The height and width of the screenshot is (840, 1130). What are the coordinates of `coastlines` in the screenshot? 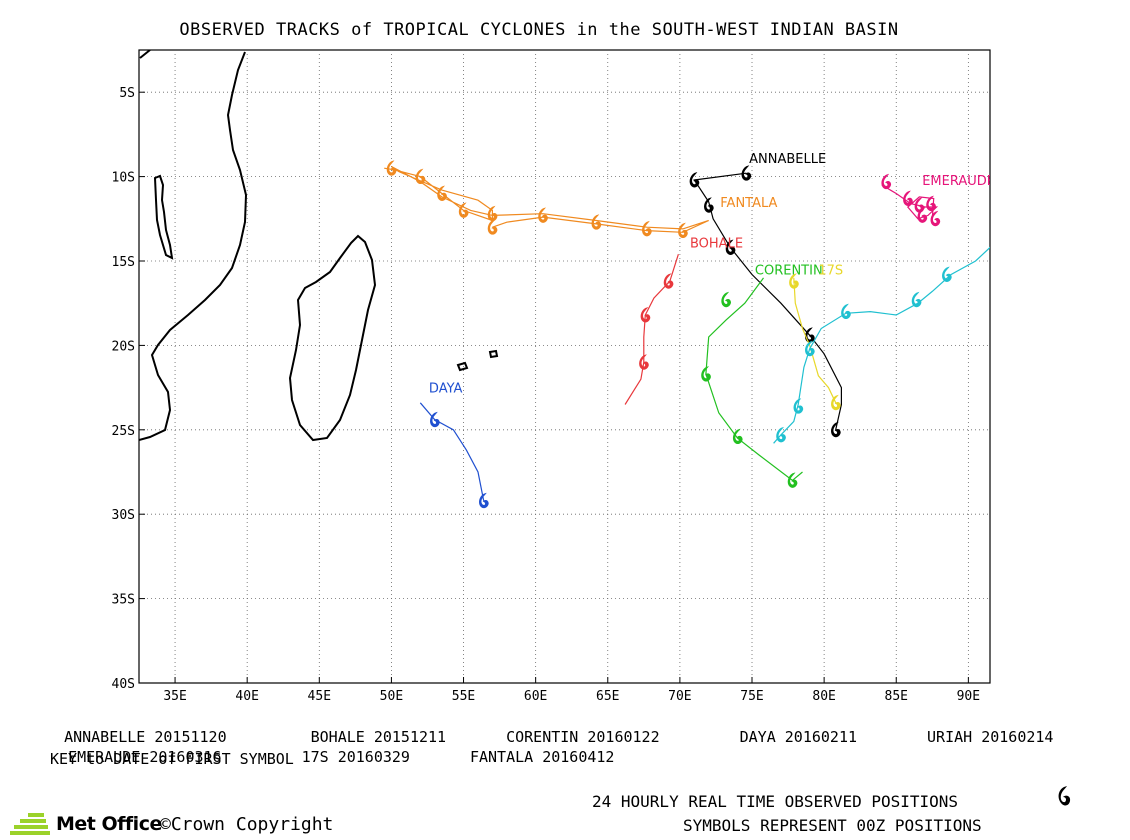 It's located at (319, 246).